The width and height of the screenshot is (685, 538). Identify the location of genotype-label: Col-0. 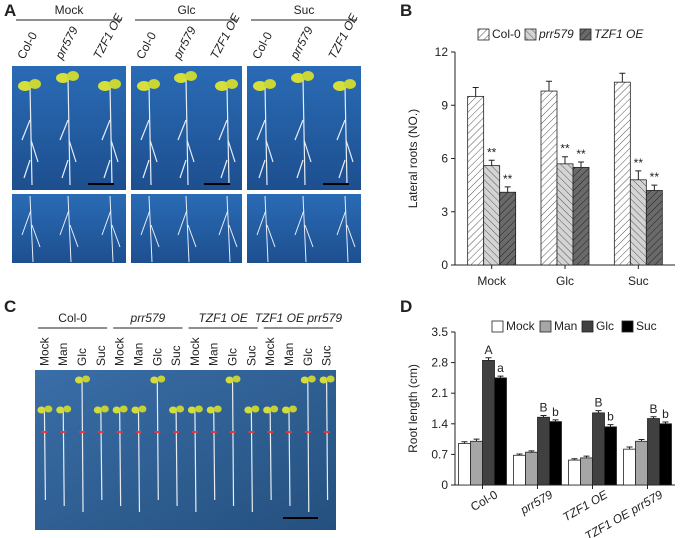
(27, 45).